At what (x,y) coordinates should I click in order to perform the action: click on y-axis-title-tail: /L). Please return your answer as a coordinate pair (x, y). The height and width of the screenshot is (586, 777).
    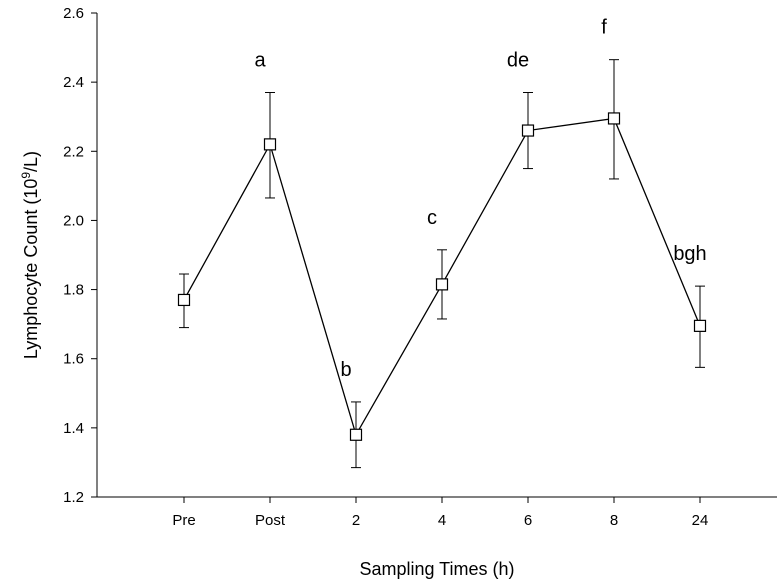
    Looking at the image, I should click on (31, 161).